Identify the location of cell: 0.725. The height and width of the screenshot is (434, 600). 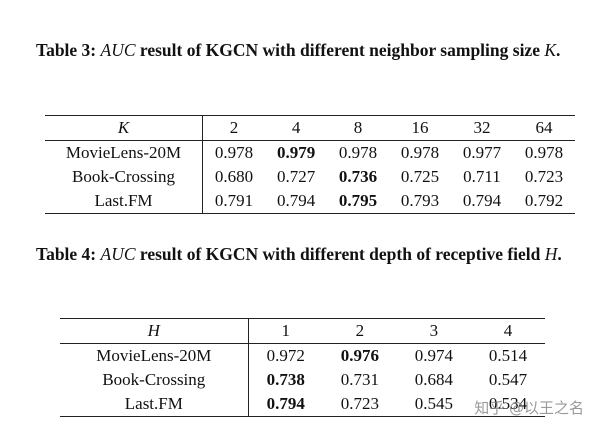
(420, 176).